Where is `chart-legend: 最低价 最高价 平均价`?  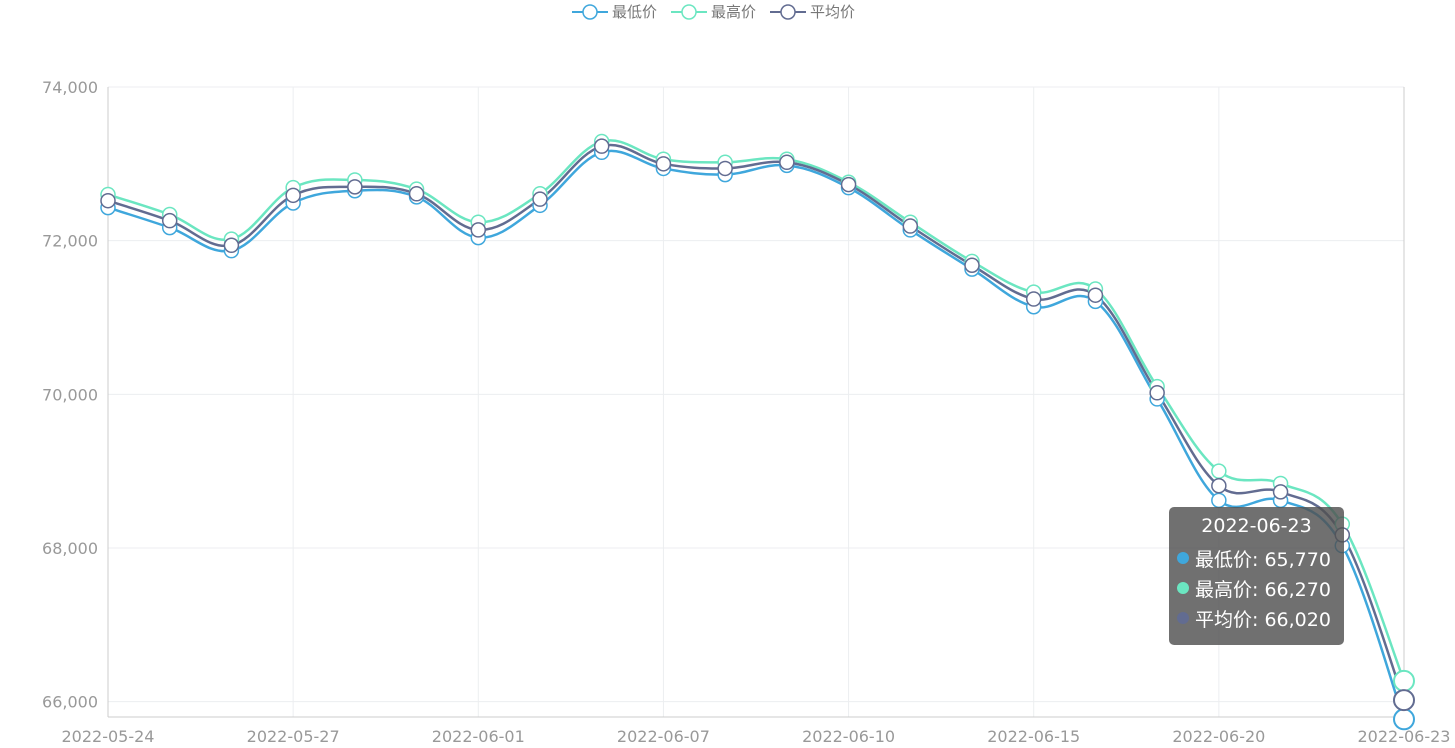 chart-legend: 最低价 最高价 平均价 is located at coordinates (713, 11).